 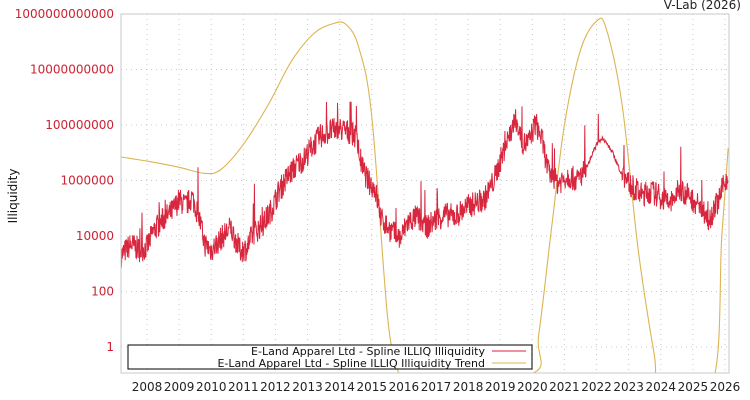 I want to click on x-tick-label: 2025, so click(x=693, y=387).